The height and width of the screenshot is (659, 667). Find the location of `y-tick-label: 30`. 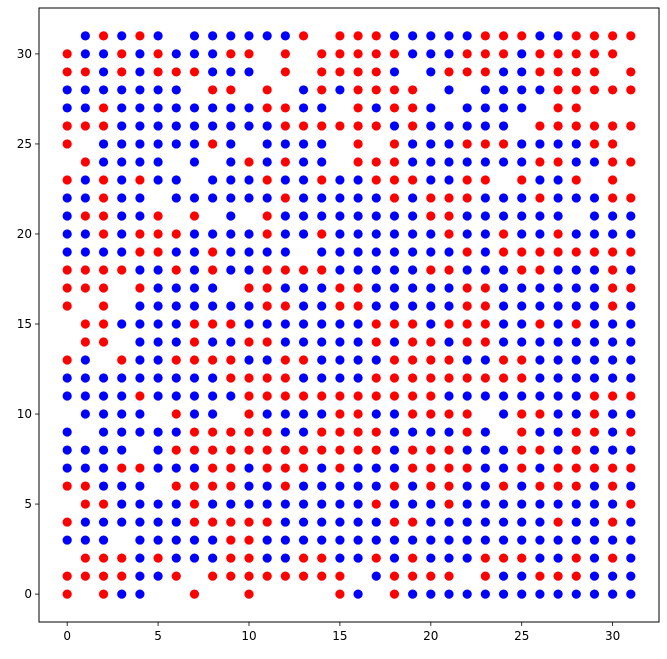

y-tick-label: 30 is located at coordinates (24, 54).